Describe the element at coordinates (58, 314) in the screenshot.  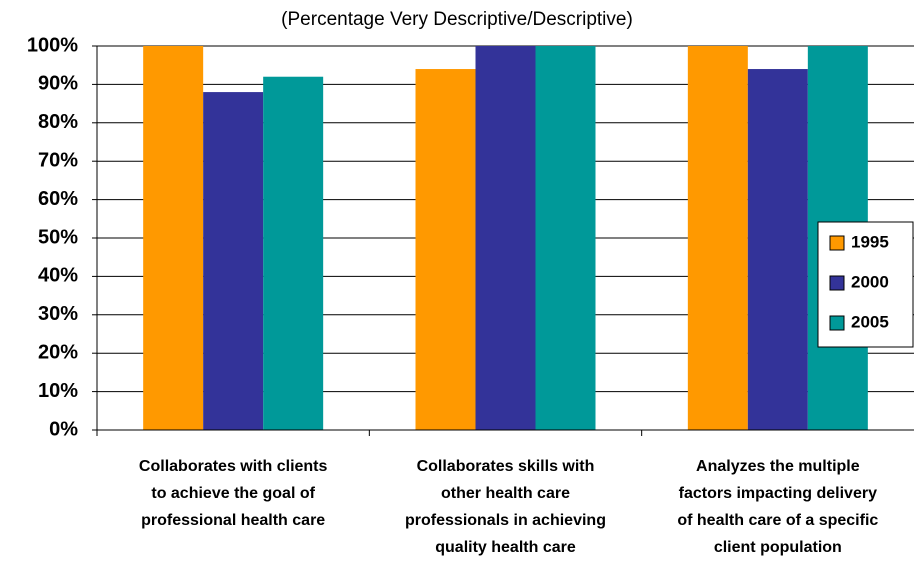
I see `y-tick-label: 30%` at that location.